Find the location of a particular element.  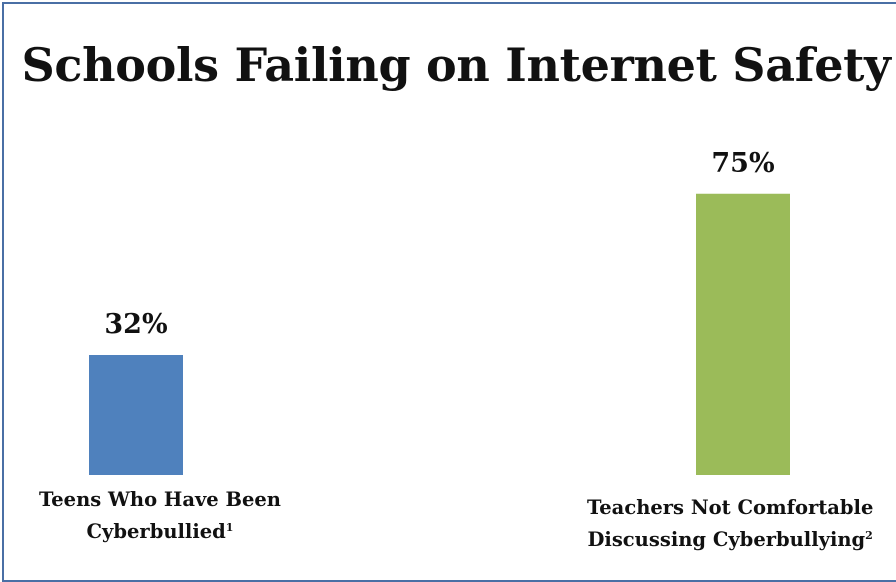

category-label-line-2: Cyberbullied is located at coordinates (156, 531).